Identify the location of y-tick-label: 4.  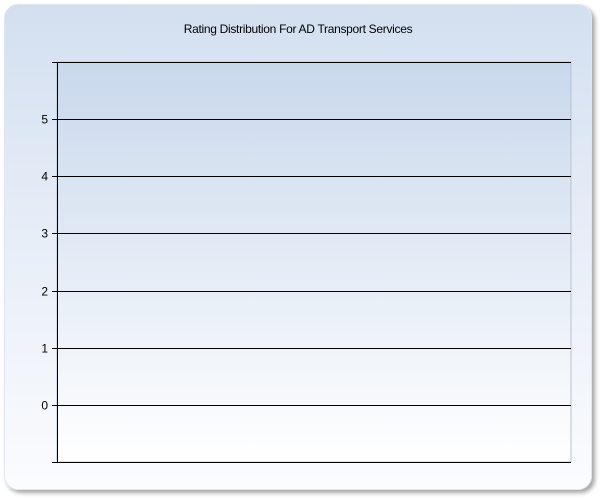
(44, 177).